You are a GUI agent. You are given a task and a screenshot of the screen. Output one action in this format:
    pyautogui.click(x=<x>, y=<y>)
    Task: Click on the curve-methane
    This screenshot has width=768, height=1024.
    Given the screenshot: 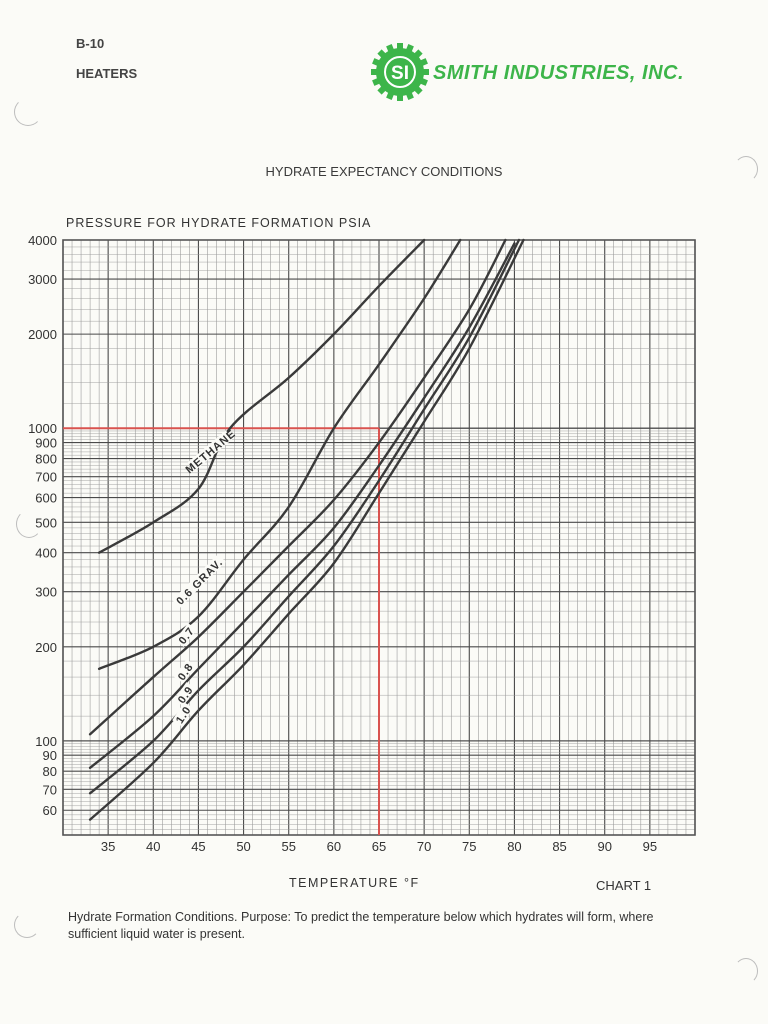 What is the action you would take?
    pyautogui.click(x=261, y=396)
    